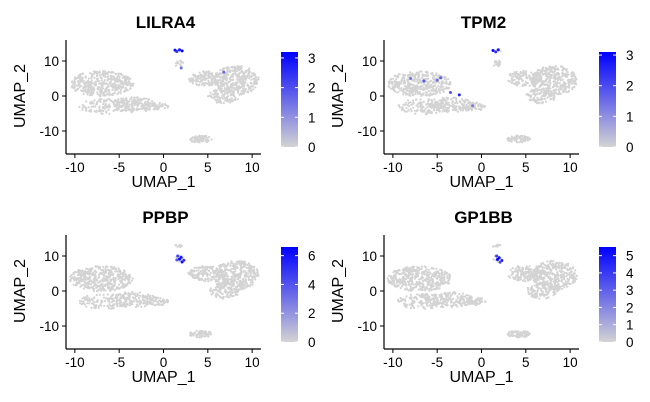  What do you see at coordinates (208, 167) in the screenshot?
I see `x-tick-label: 5` at bounding box center [208, 167].